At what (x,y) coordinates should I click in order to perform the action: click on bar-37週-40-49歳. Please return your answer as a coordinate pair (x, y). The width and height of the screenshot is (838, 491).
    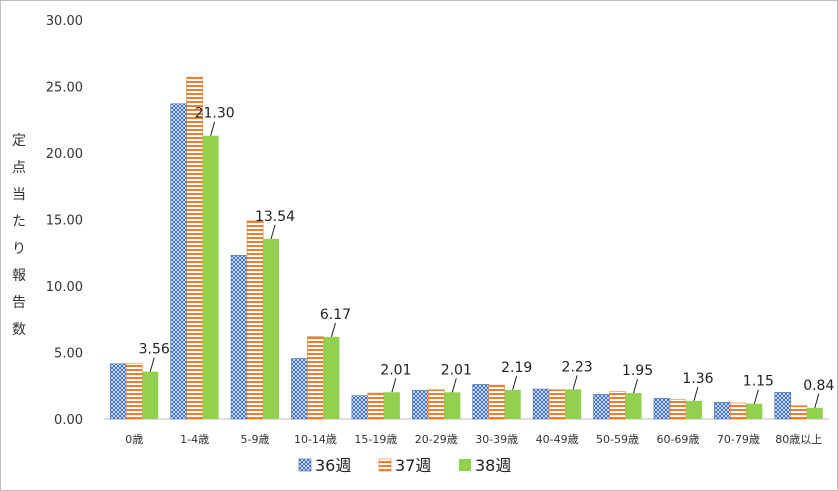
    Looking at the image, I should click on (557, 404).